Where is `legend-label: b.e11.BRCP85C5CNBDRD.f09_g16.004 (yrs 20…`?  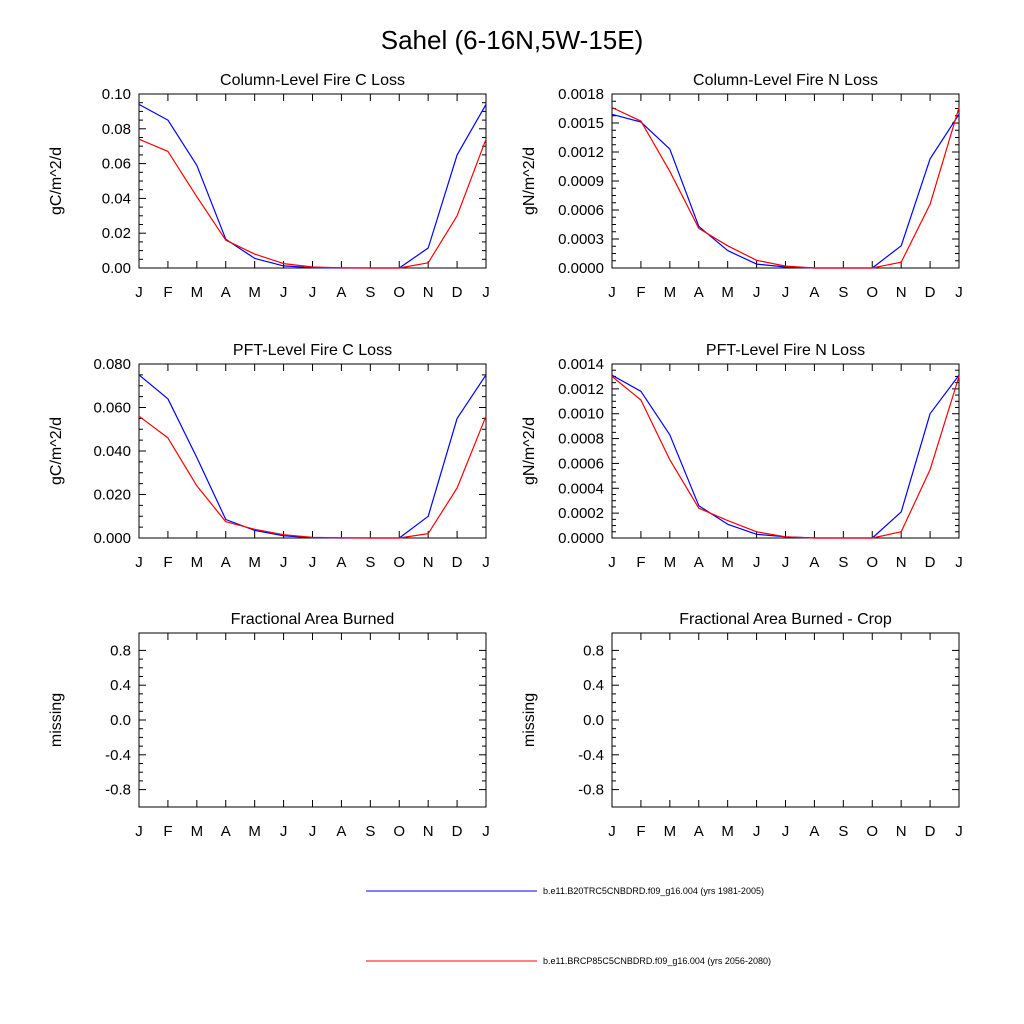 legend-label: b.e11.BRCP85C5CNBDRD.f09_g16.004 (yrs 20… is located at coordinates (657, 961).